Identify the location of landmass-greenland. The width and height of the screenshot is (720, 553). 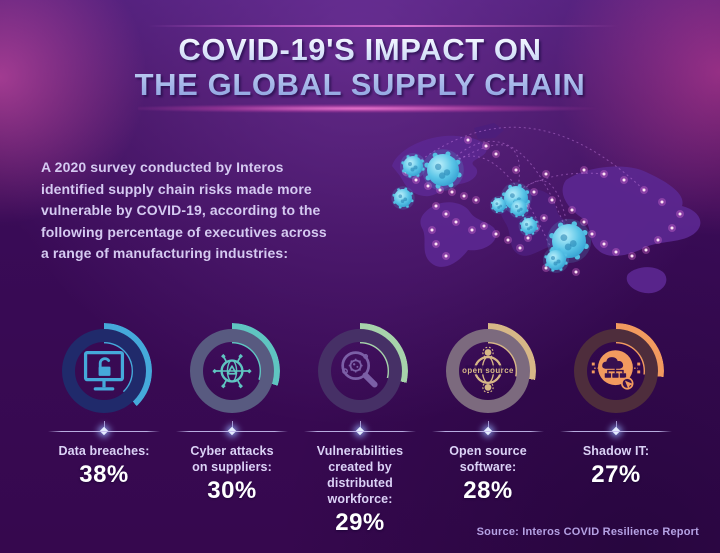
(489, 131).